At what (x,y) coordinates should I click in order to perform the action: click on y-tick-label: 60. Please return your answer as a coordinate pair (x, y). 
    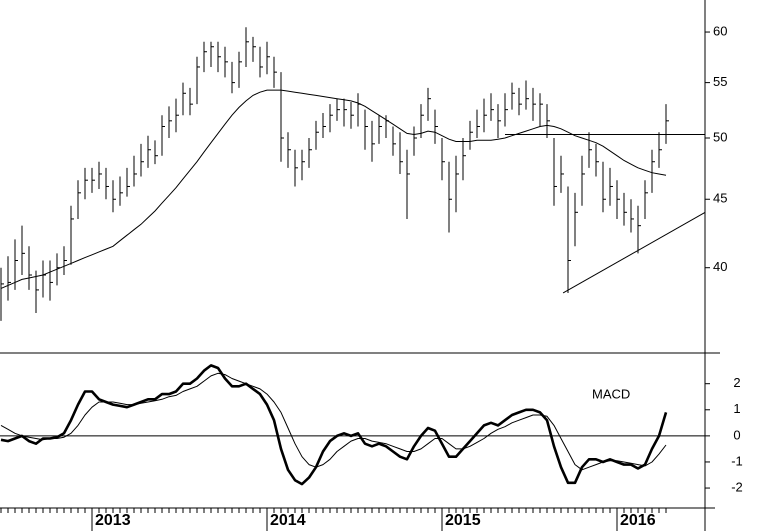
    Looking at the image, I should click on (720, 30).